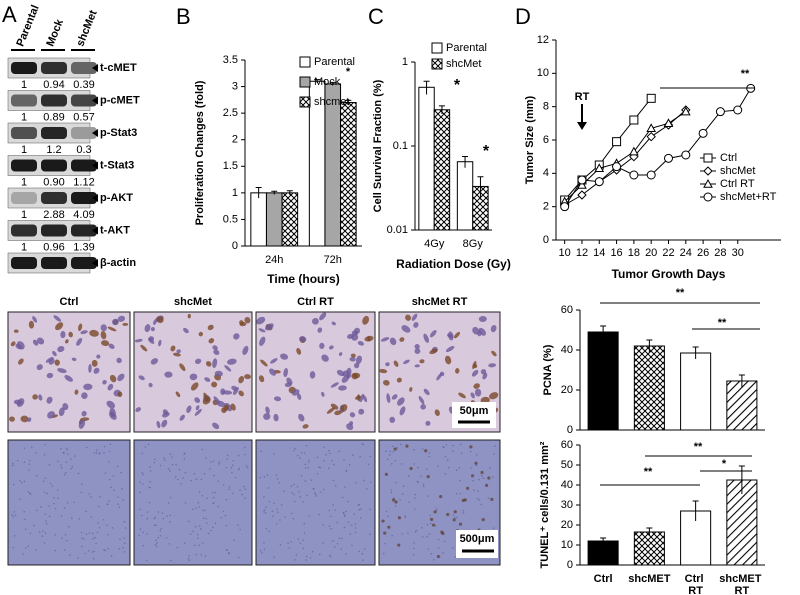  What do you see at coordinates (649, 345) in the screenshot?
I see `error-bar` at bounding box center [649, 345].